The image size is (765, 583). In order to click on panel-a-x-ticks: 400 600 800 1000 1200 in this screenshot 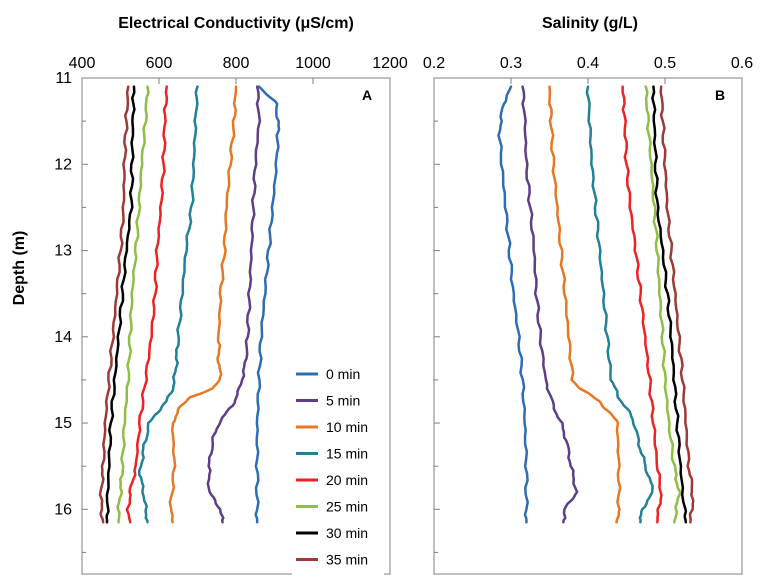, I will do `click(238, 69)`.